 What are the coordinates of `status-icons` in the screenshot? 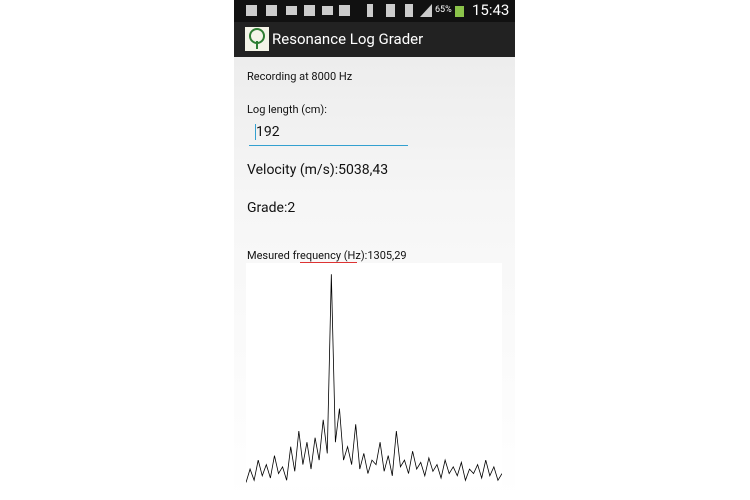 It's located at (355, 10).